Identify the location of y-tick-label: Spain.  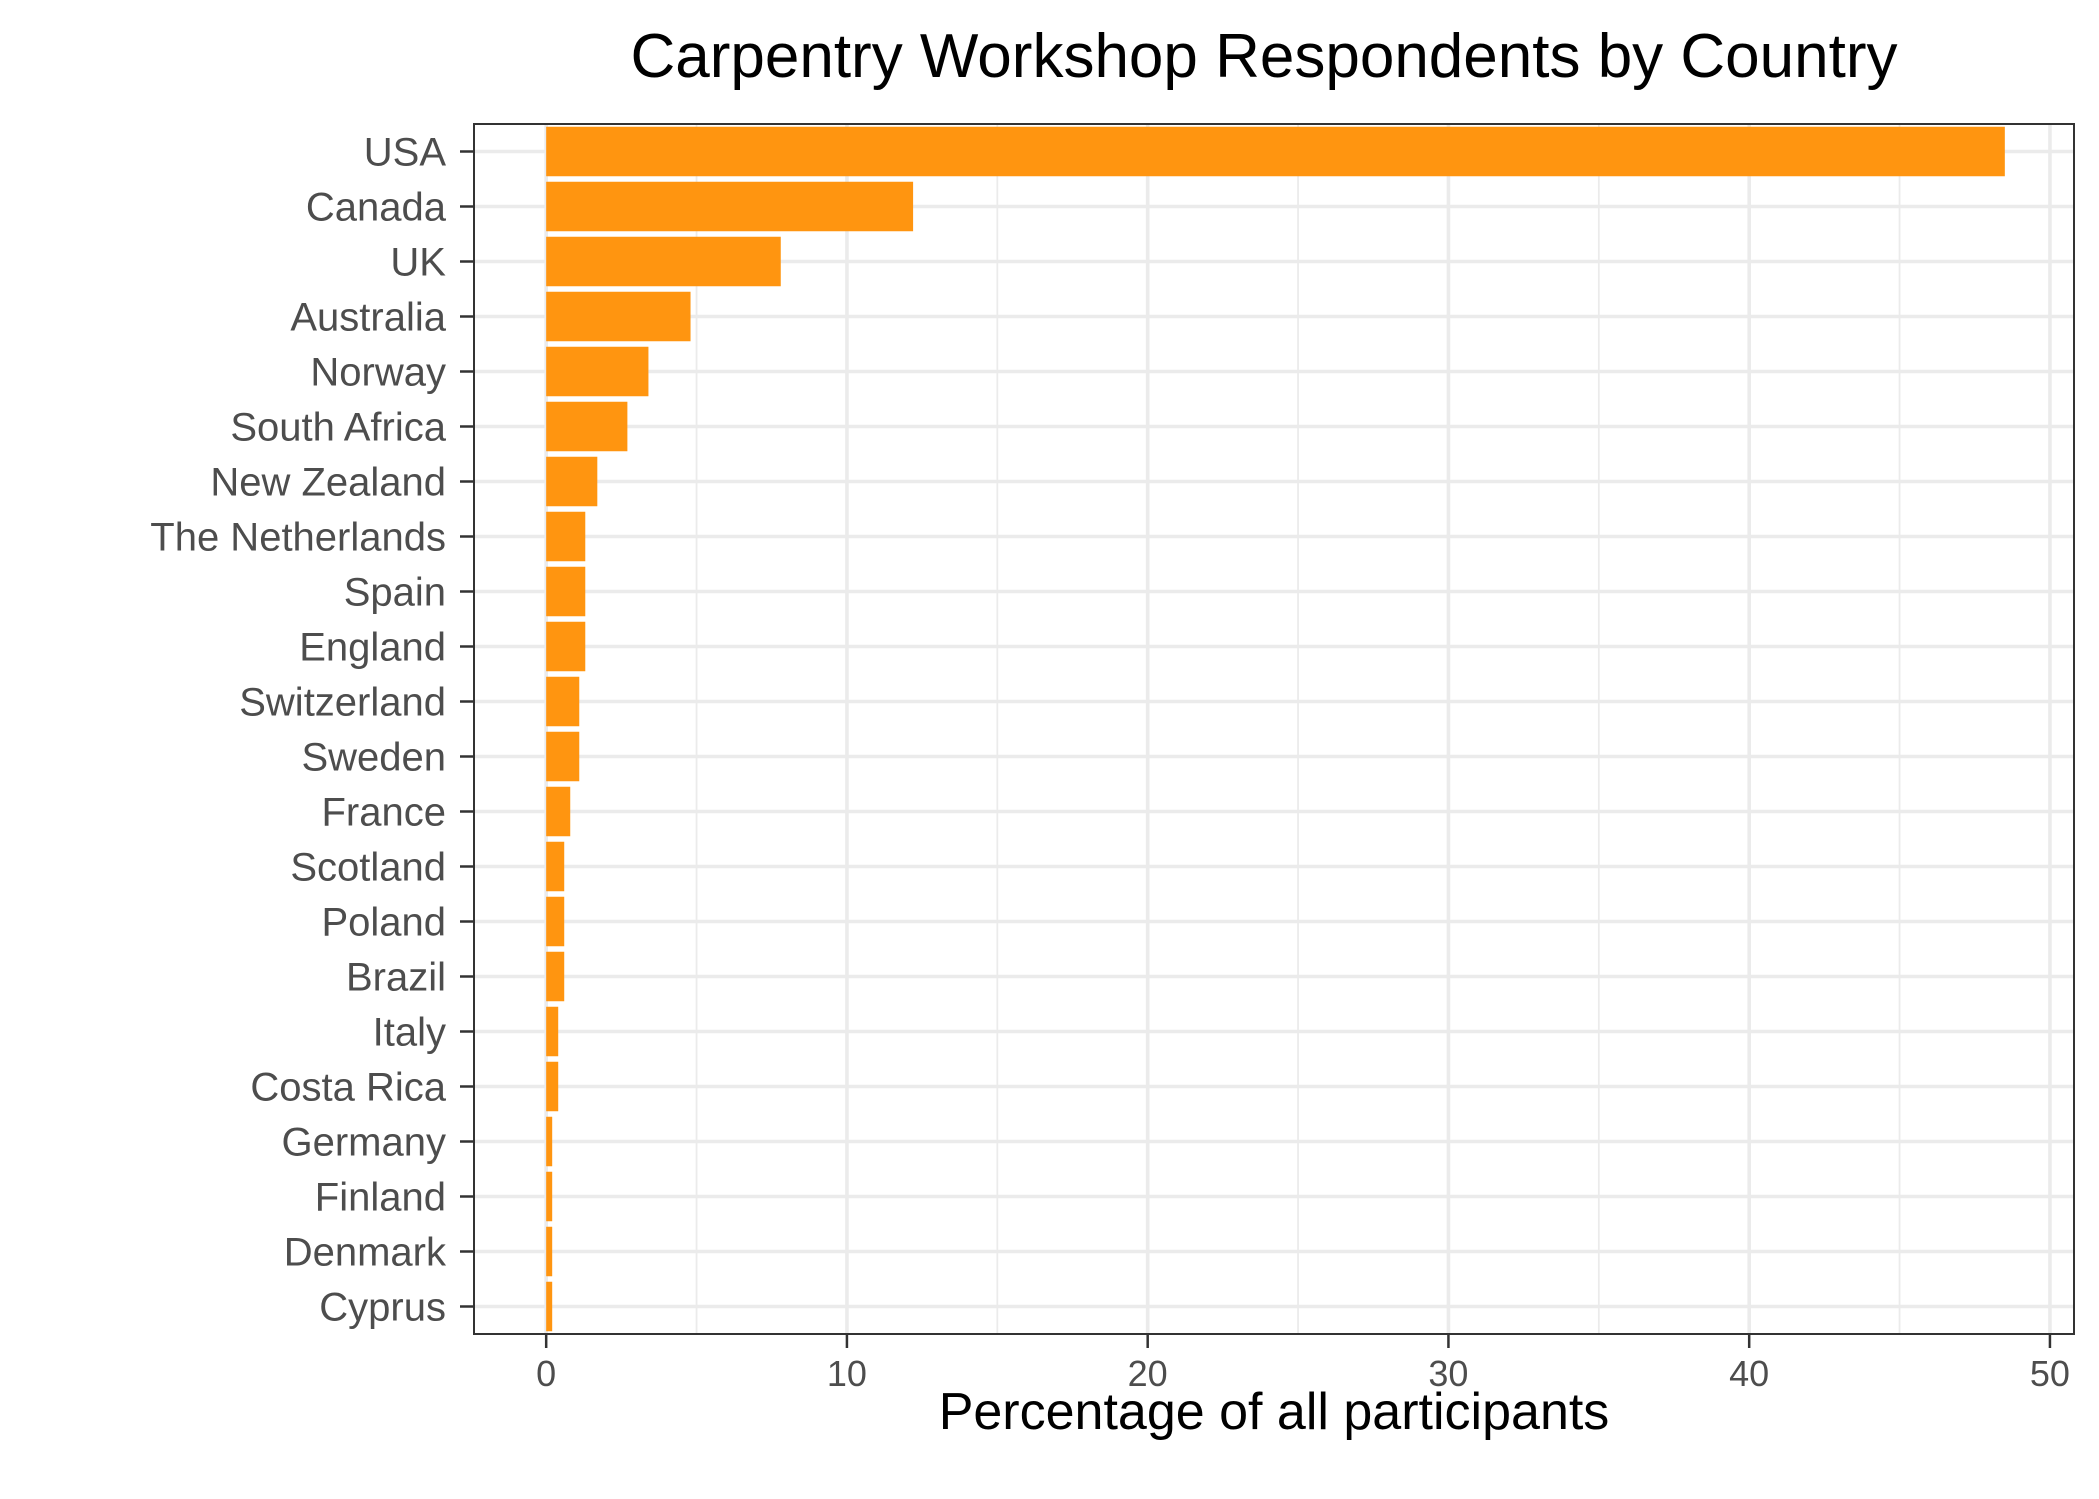
(395, 593).